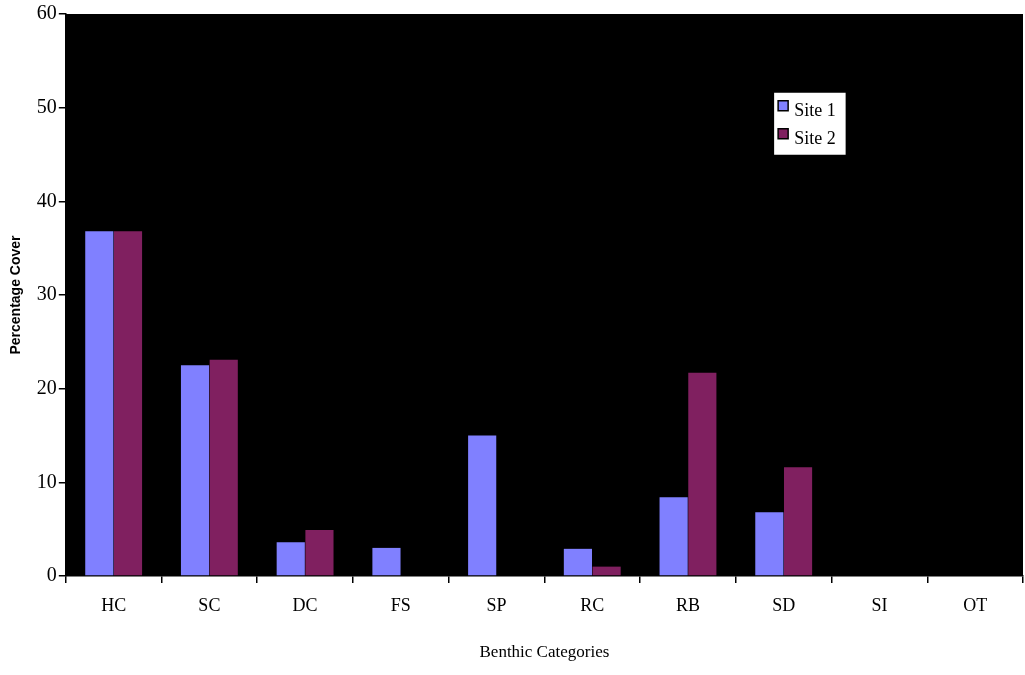  Describe the element at coordinates (496, 604) in the screenshot. I see `x-tick-label: SP` at that location.